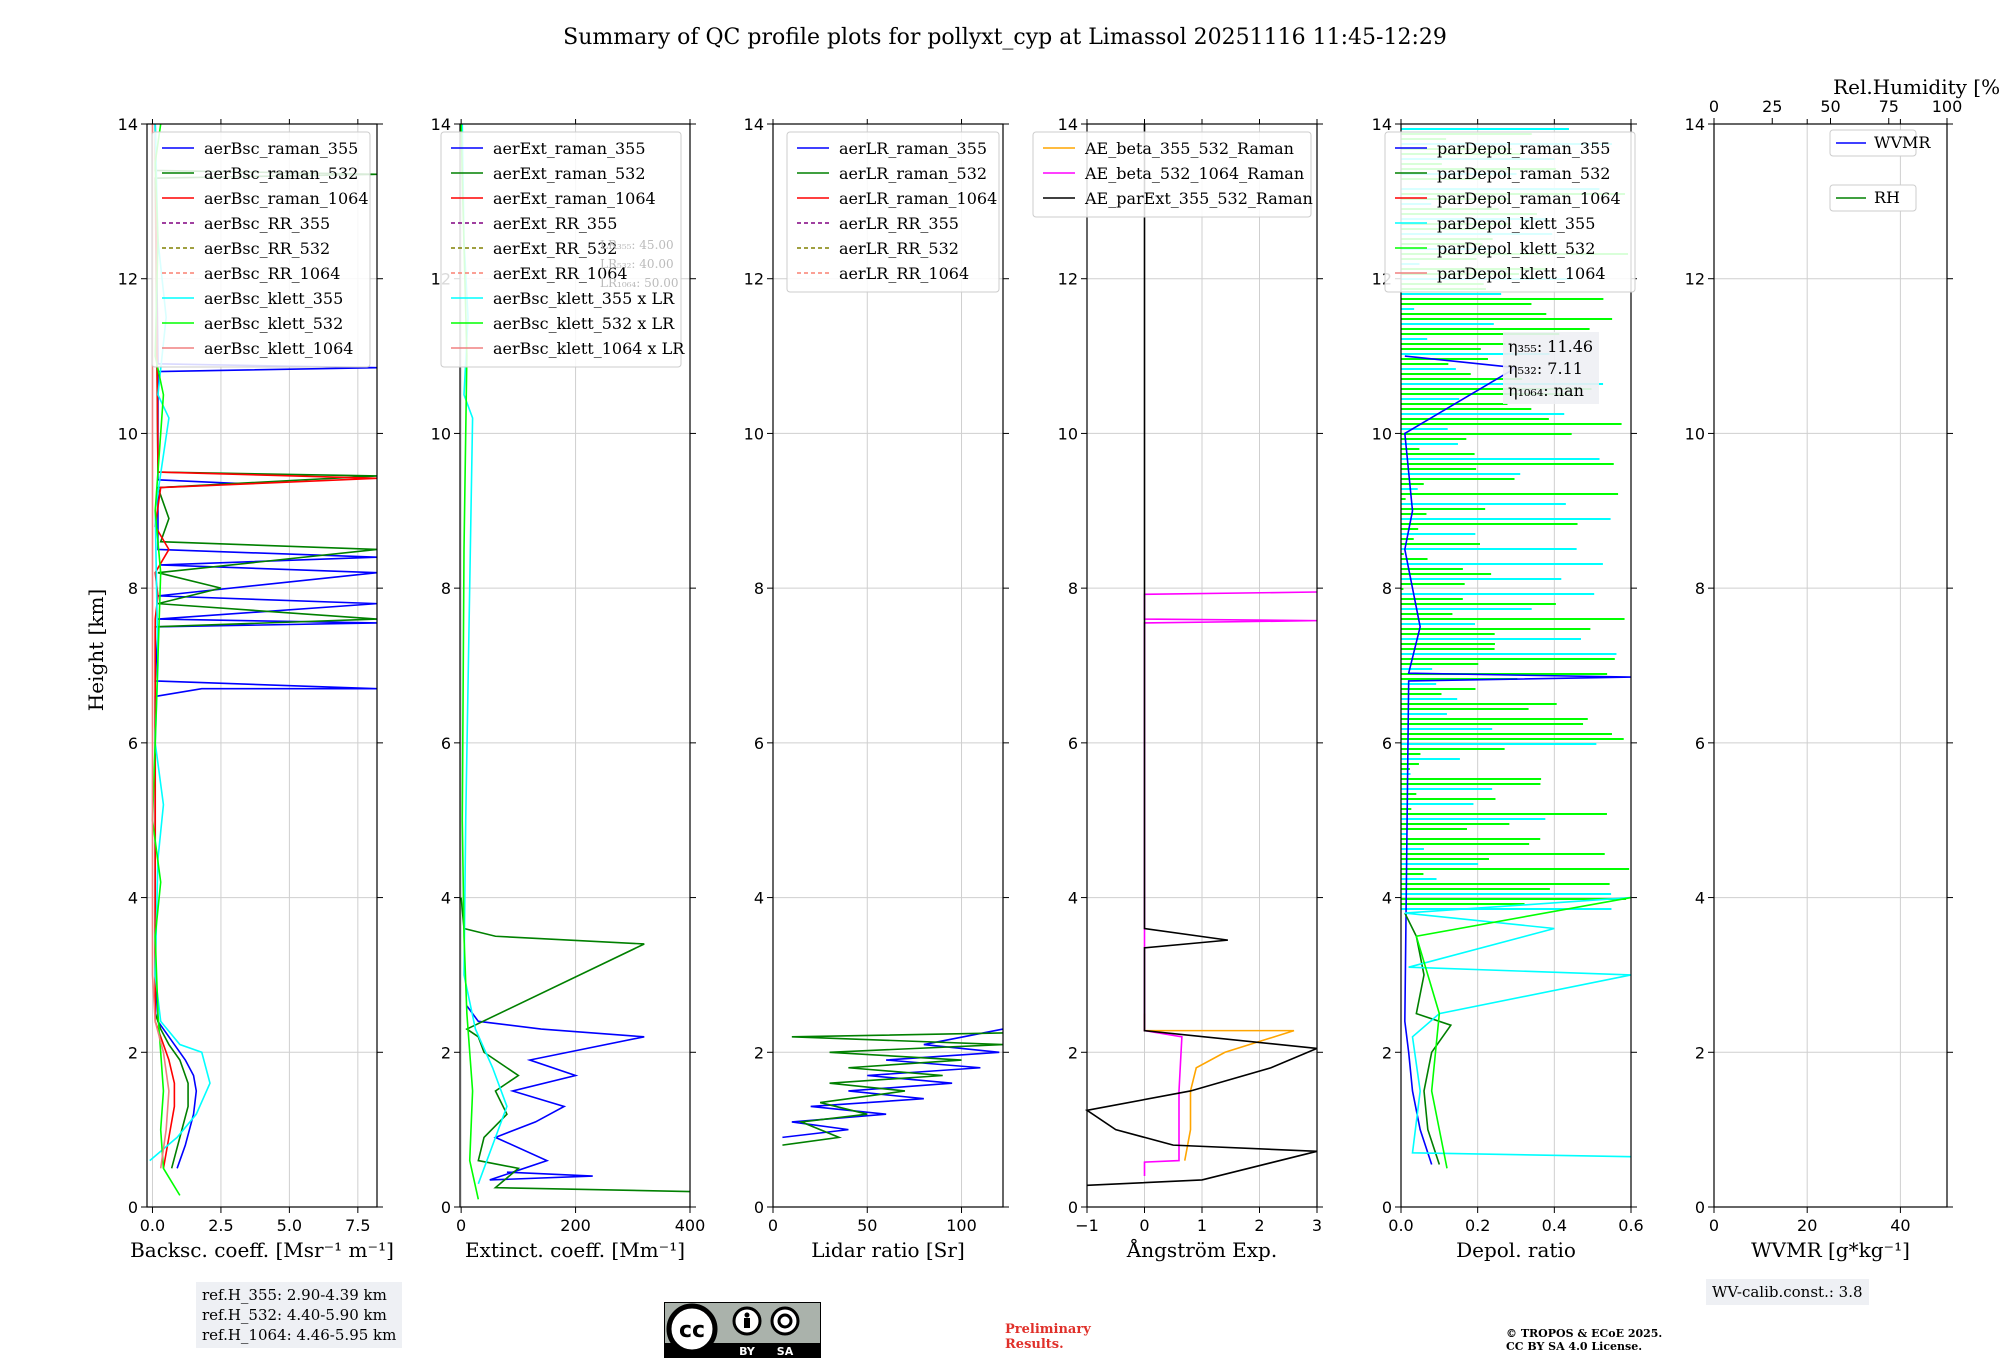 The height and width of the screenshot is (1364, 2000). Describe the element at coordinates (1947, 106) in the screenshot. I see `top-x-tick-label: 100` at that location.